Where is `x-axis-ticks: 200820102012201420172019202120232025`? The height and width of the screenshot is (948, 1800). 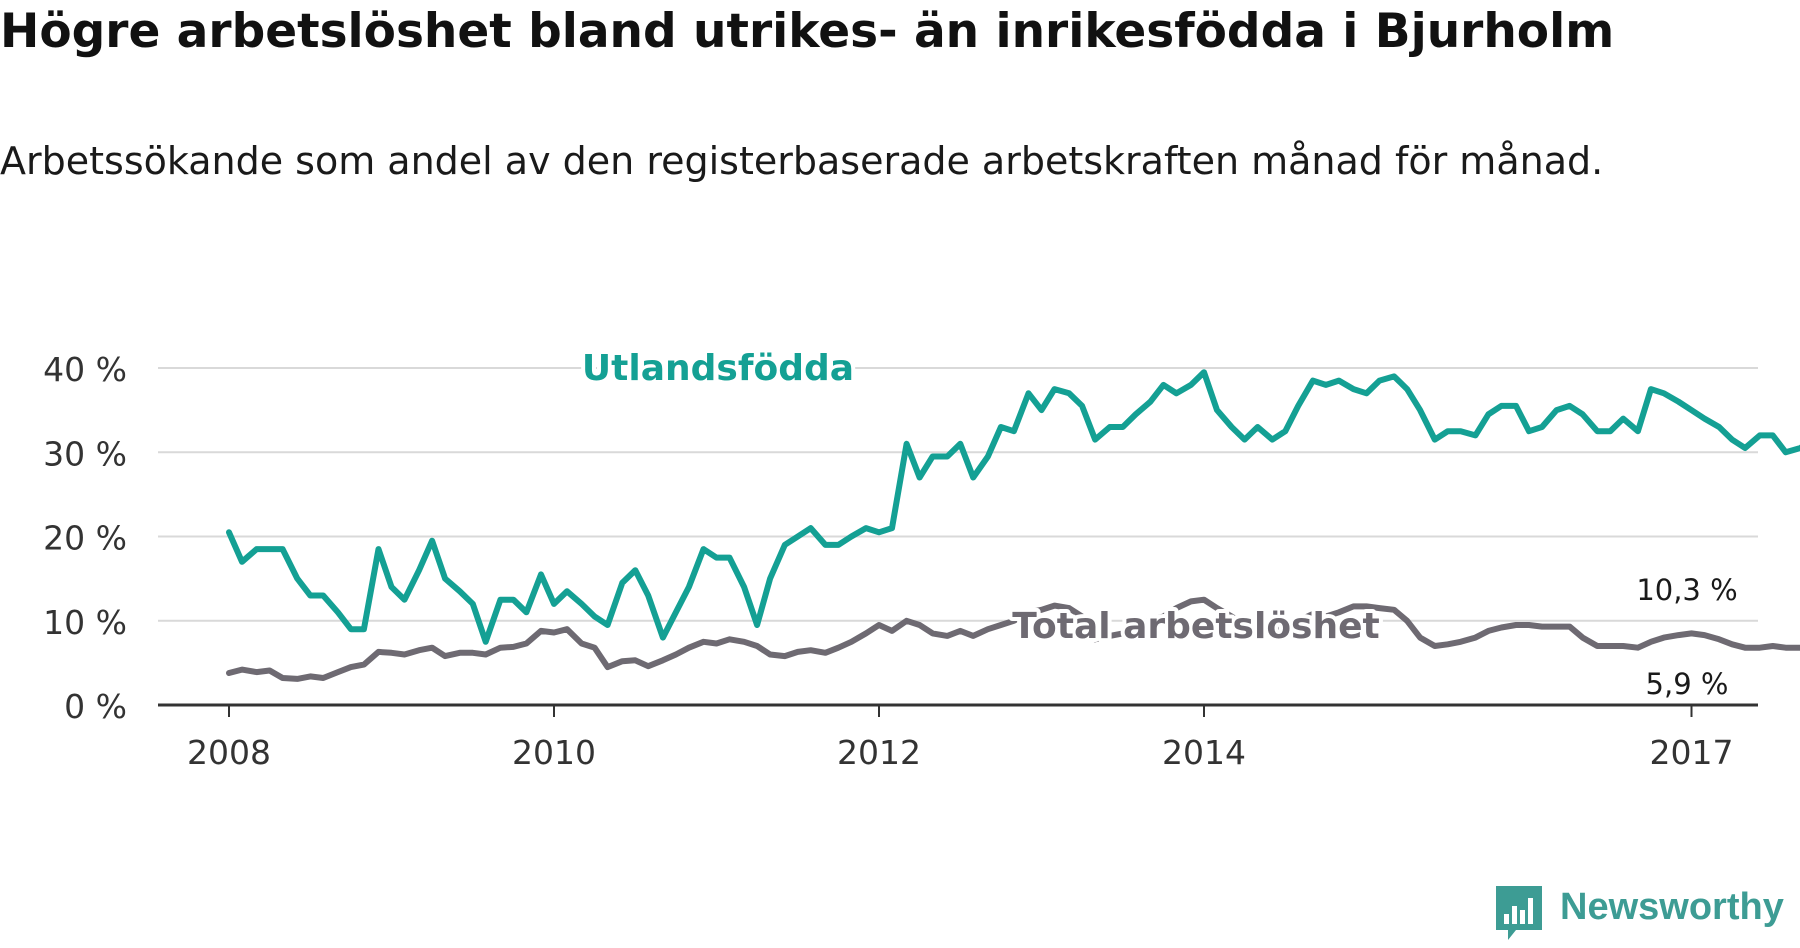 x-axis-ticks: 200820102012201420172019202120232025 is located at coordinates (960, 738).